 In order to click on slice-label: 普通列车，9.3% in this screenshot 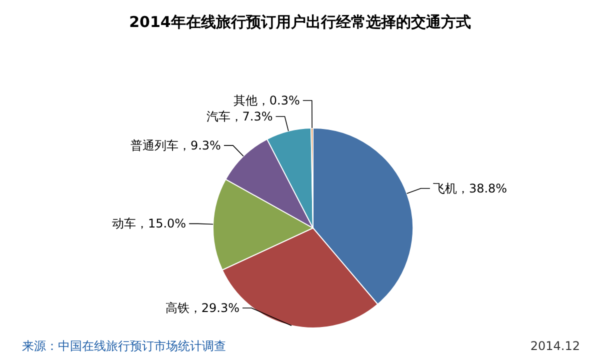, I will do `click(175, 145)`.